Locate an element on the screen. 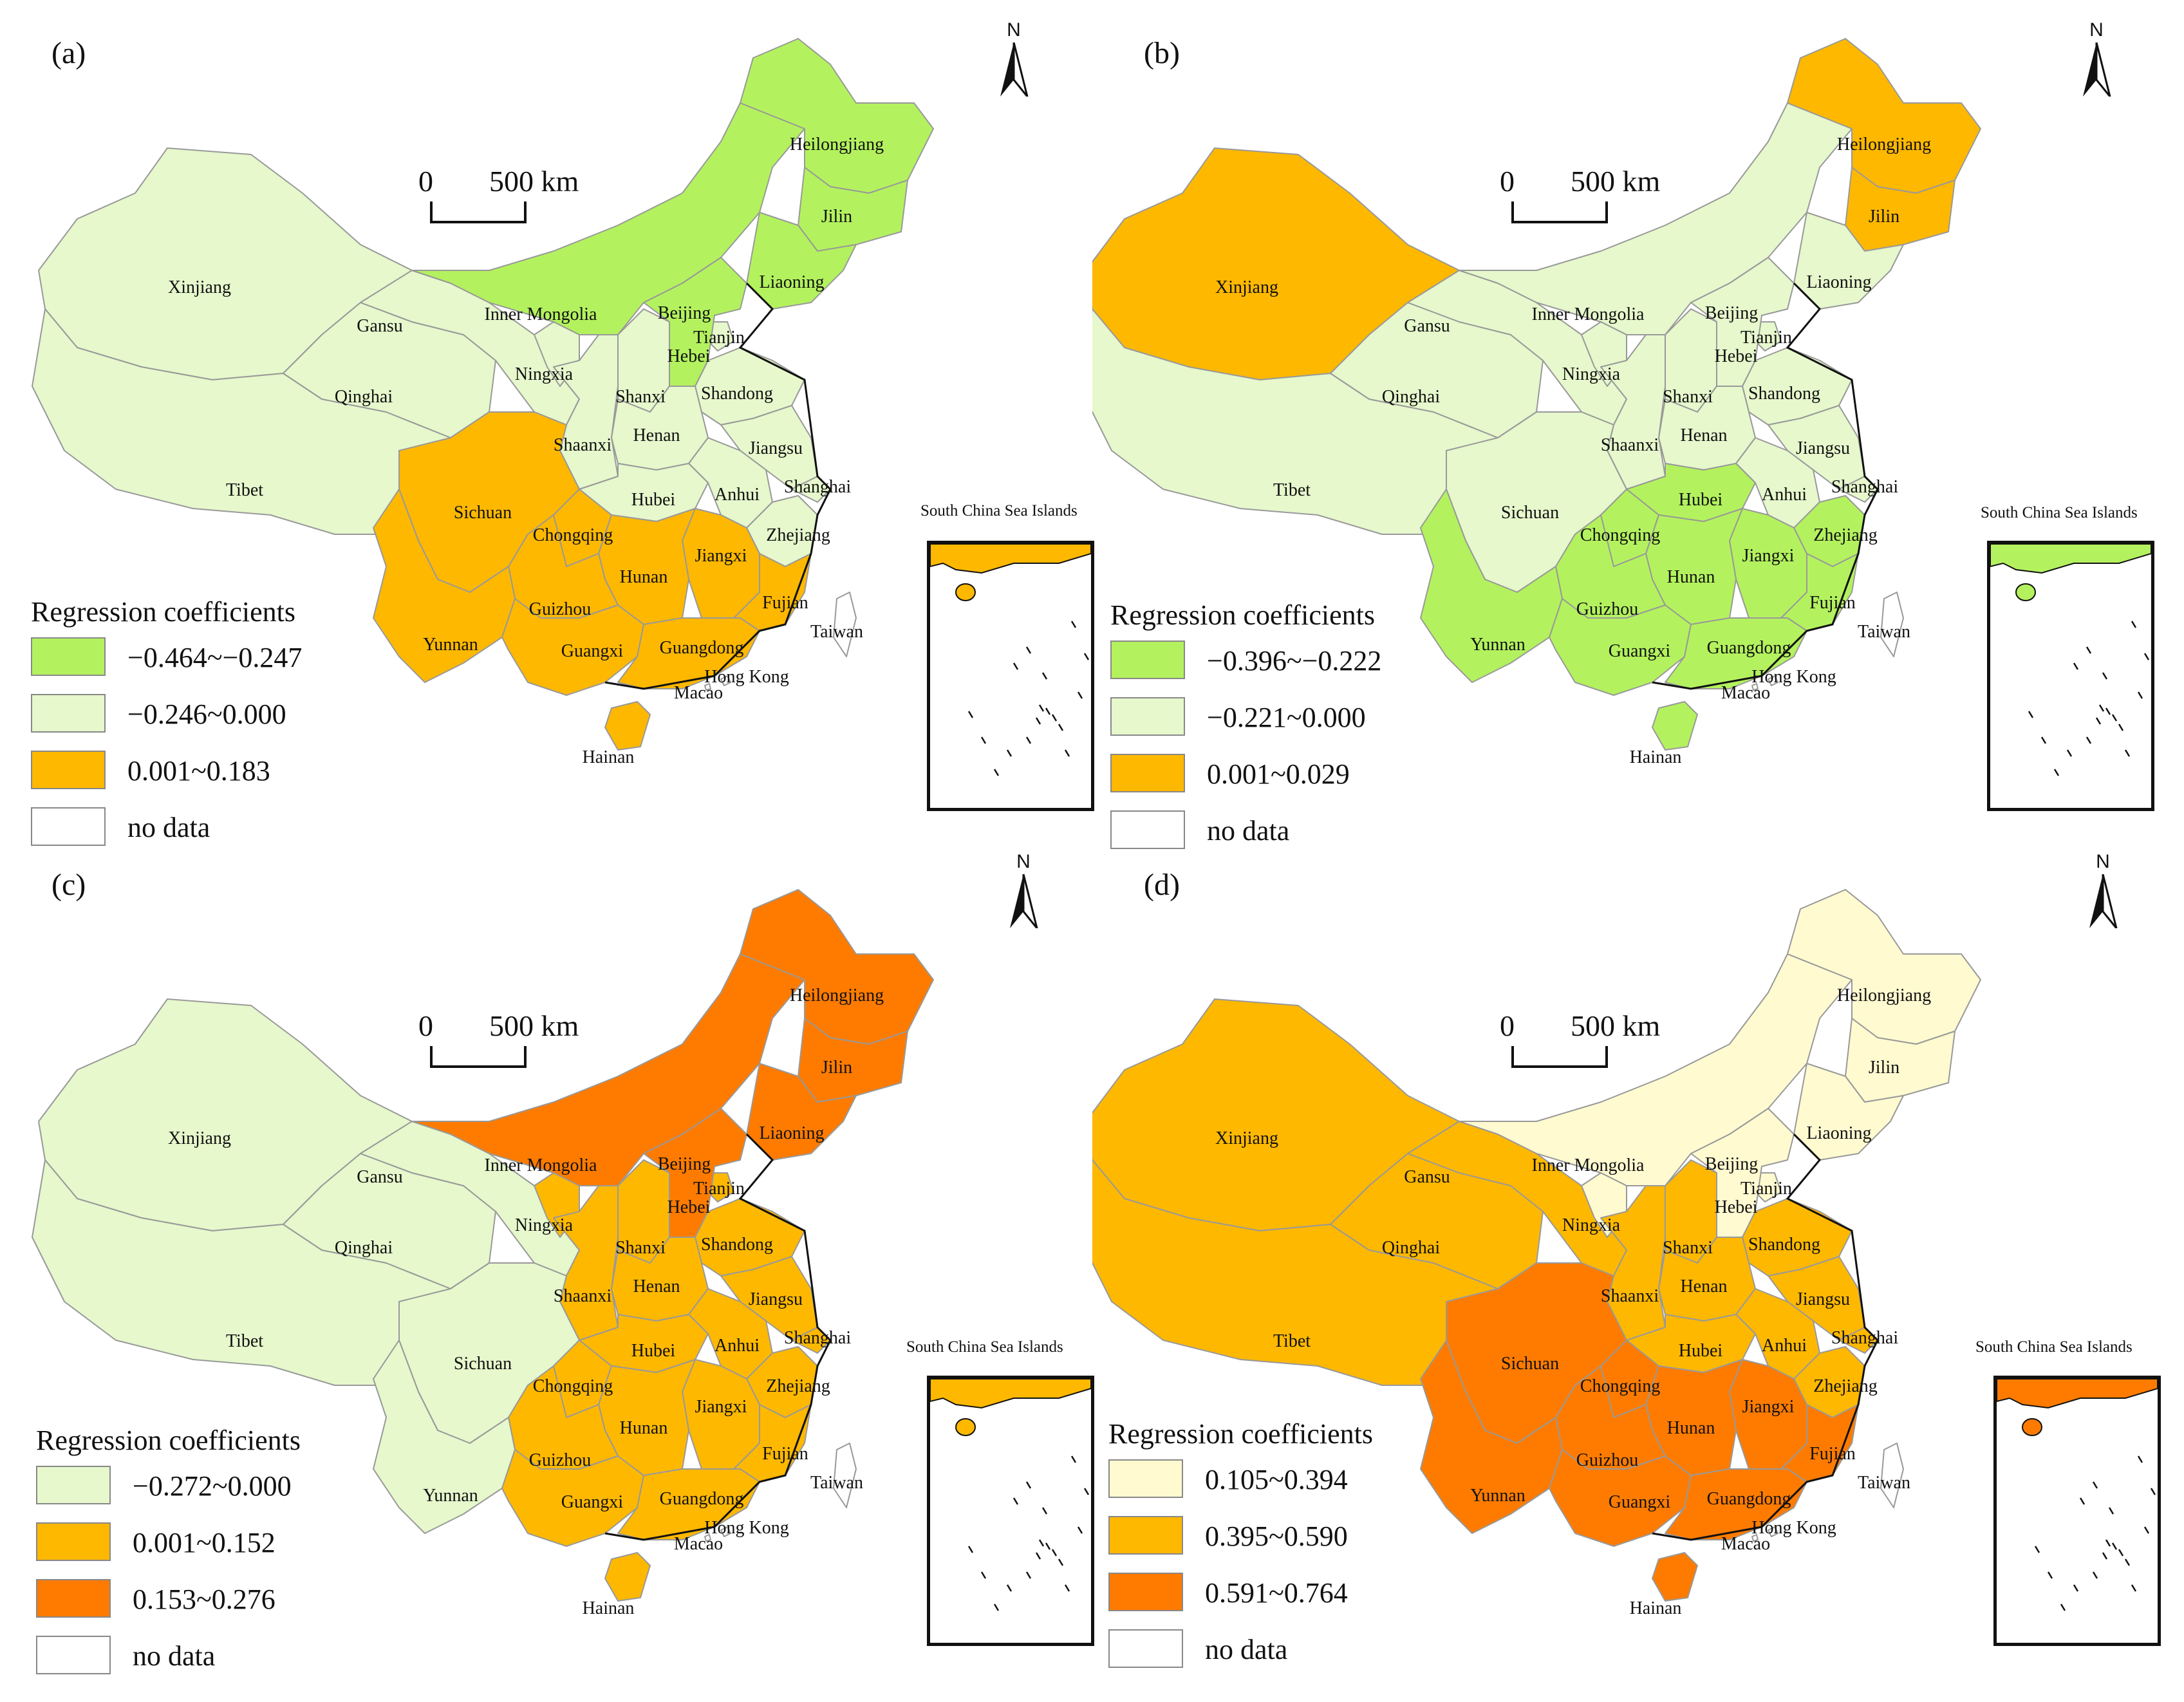 The width and height of the screenshot is (2184, 1702). region-label-anhui: Anhui is located at coordinates (1784, 495).